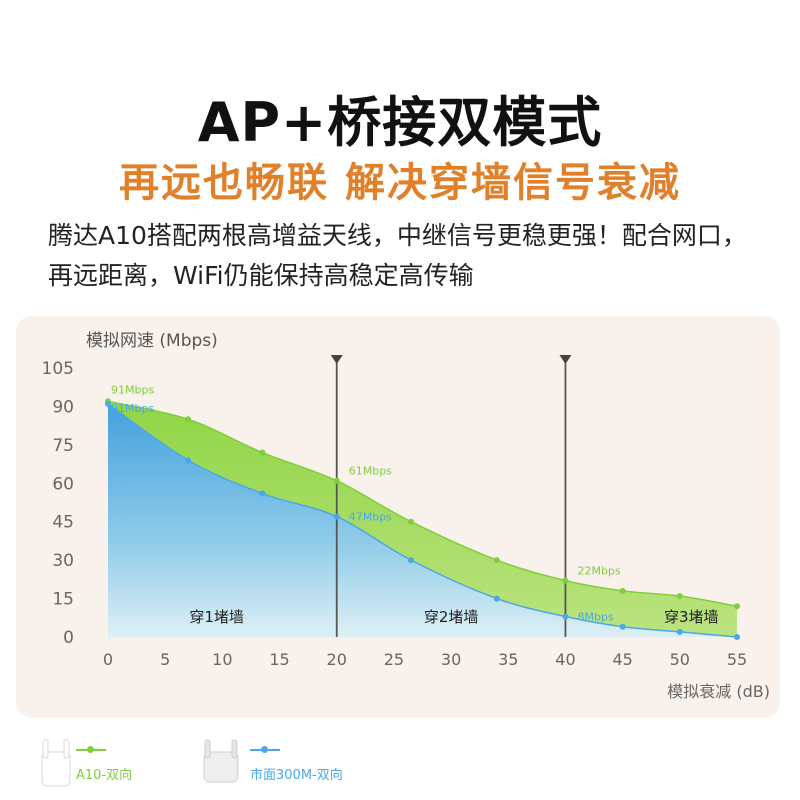 The height and width of the screenshot is (800, 800). I want to click on legend: A10-双向 市面300M-双向, so click(400, 766).